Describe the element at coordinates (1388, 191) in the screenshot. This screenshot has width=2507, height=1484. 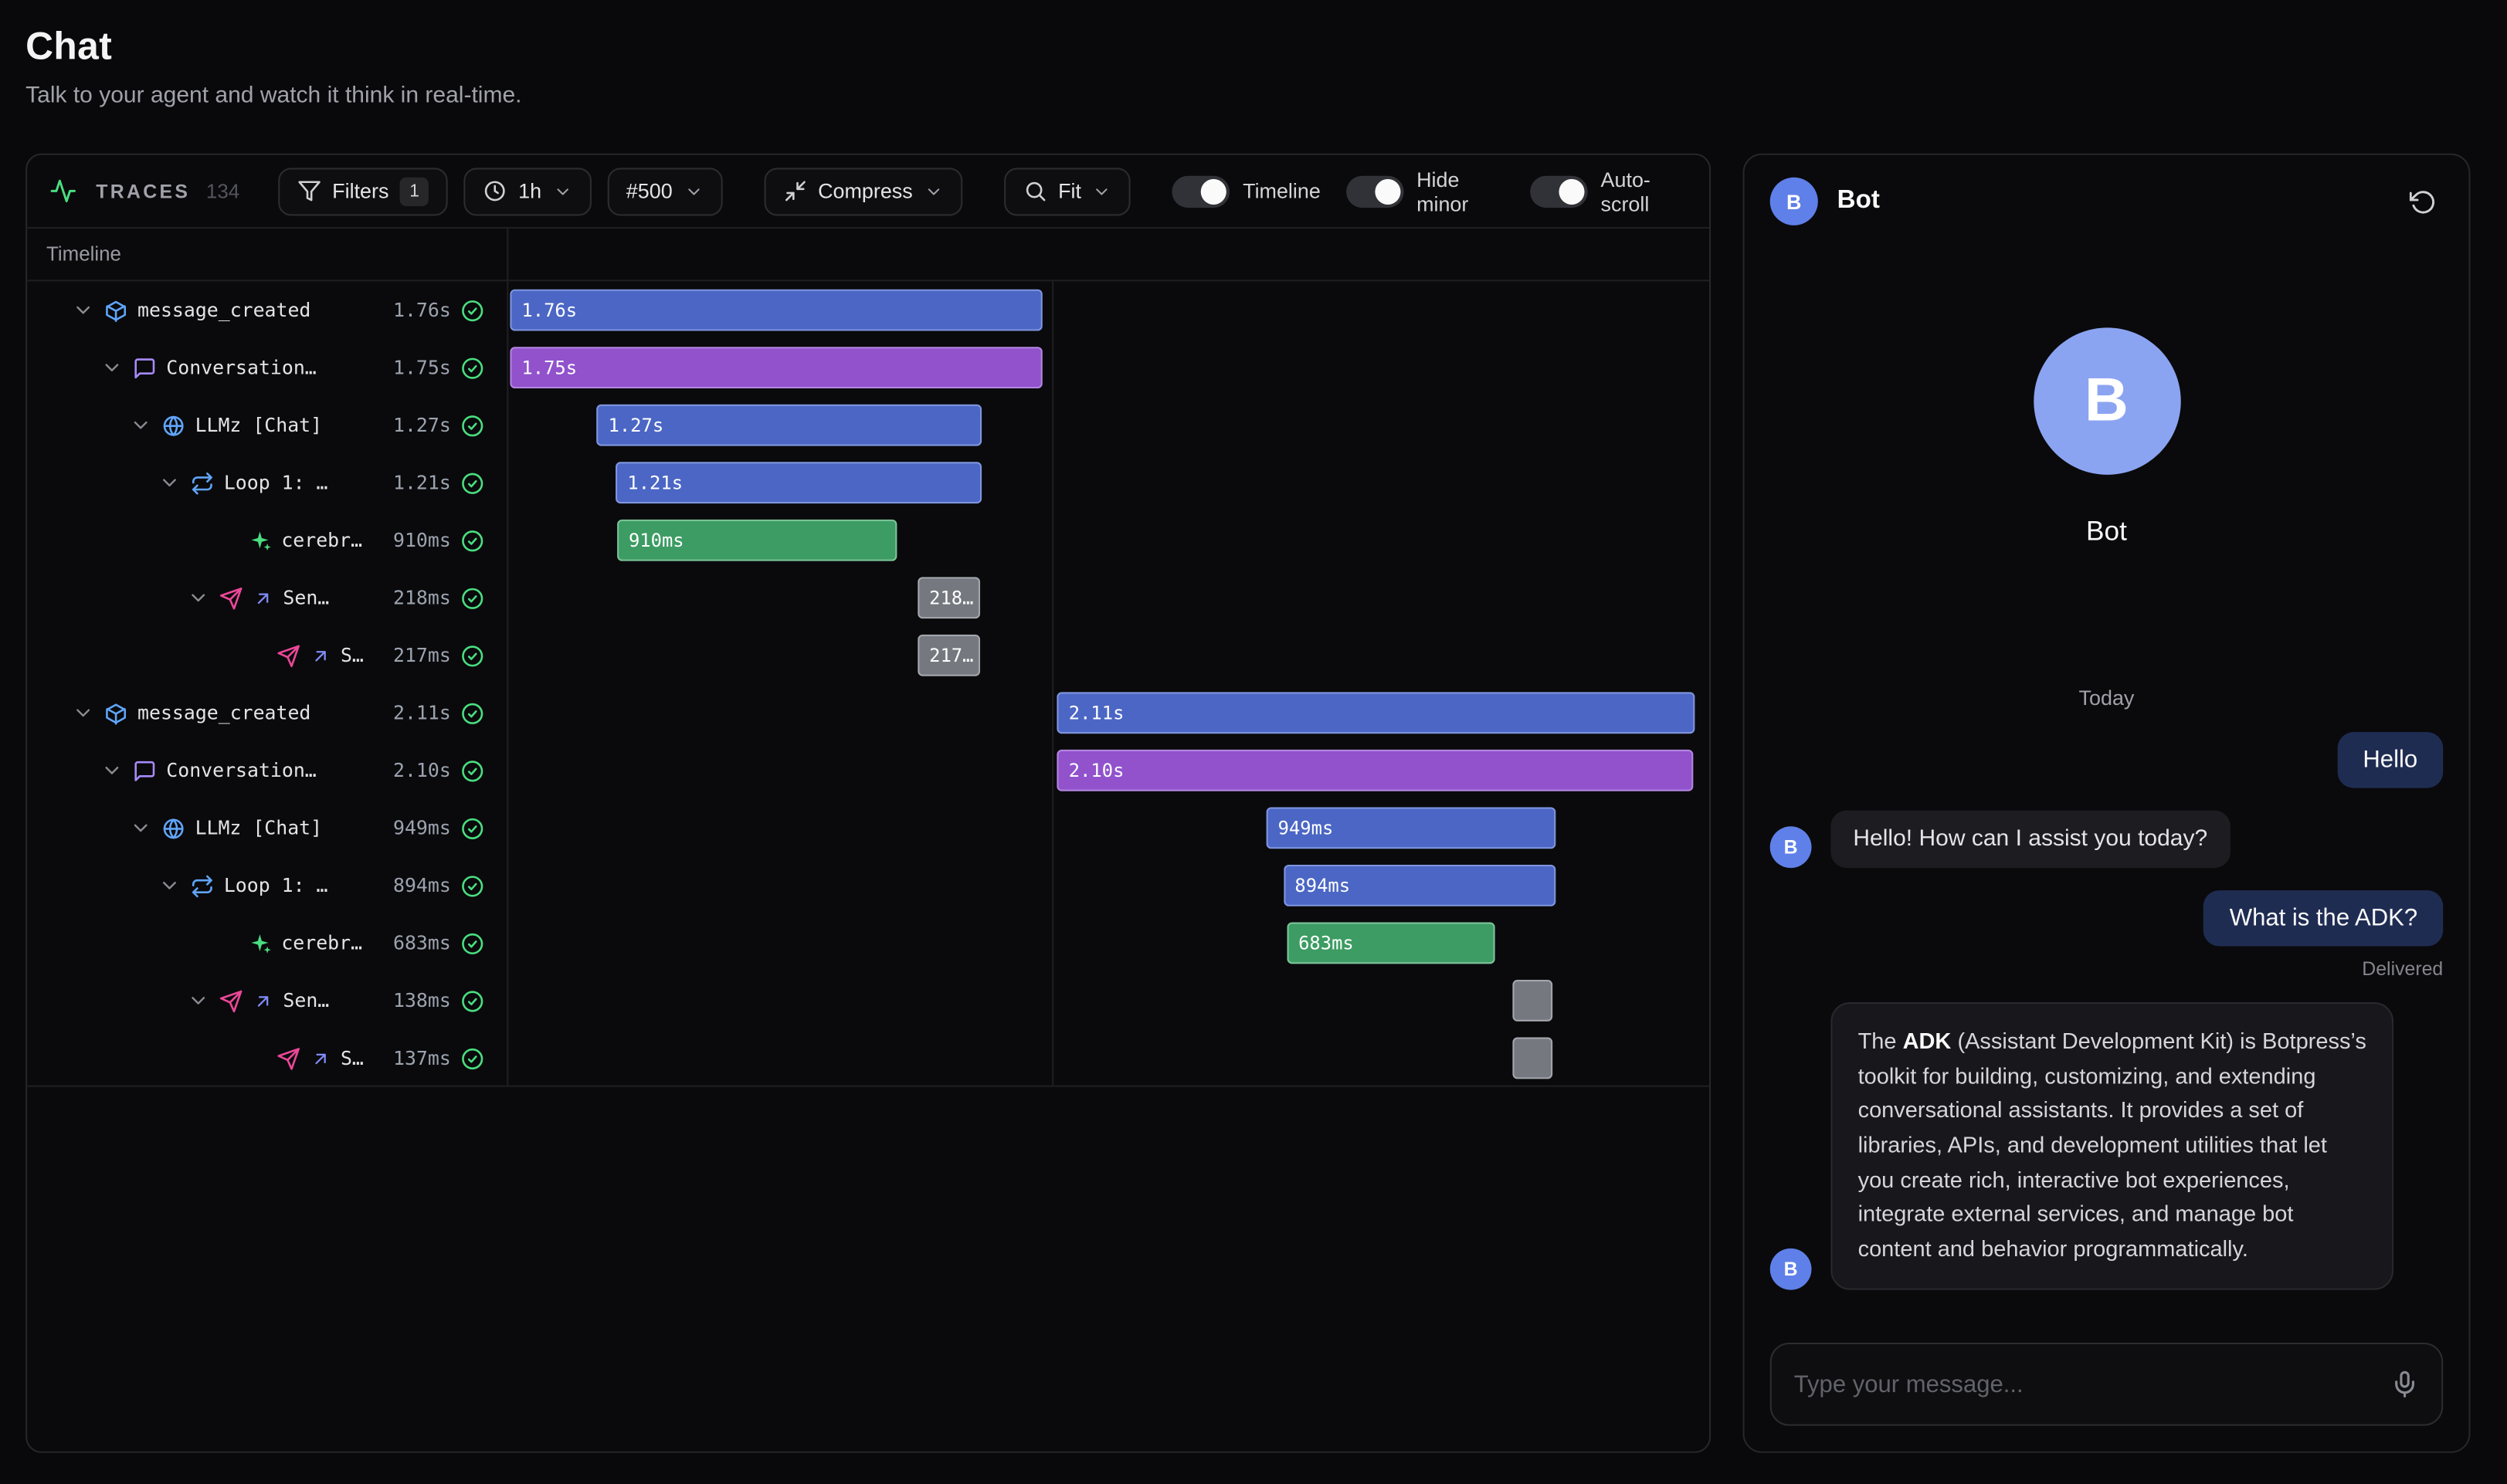
I see `toggle-knob` at that location.